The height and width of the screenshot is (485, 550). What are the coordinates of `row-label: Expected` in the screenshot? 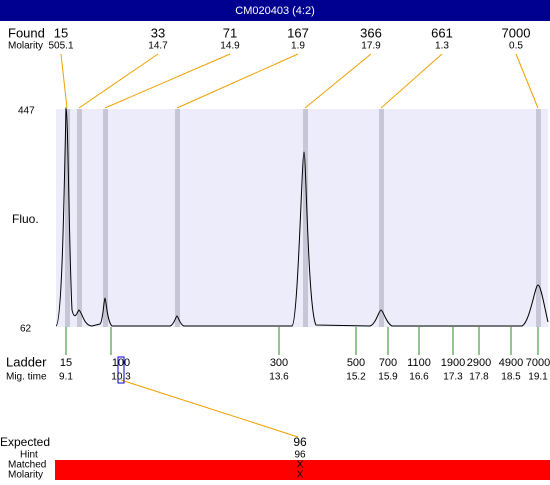 It's located at (25, 442).